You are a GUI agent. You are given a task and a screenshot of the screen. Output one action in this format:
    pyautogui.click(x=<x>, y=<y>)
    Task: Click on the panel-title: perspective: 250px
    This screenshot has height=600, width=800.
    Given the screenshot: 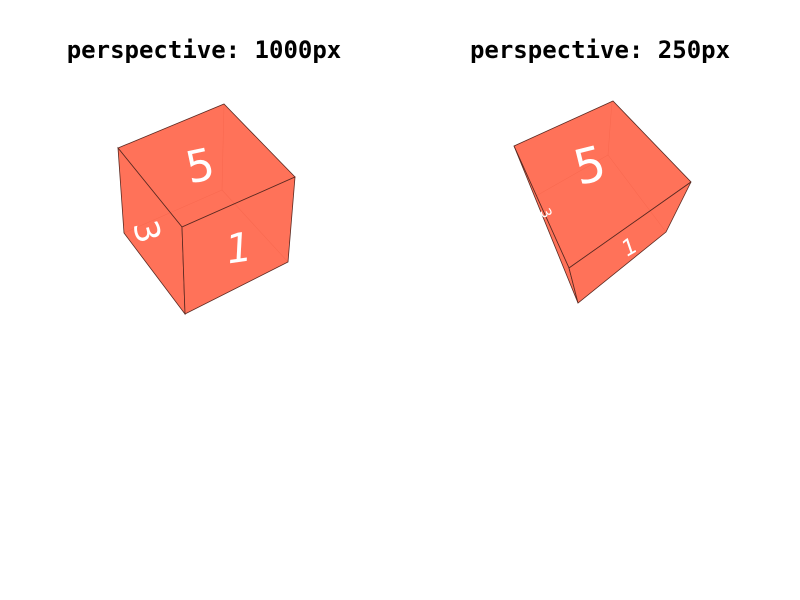 What is the action you would take?
    pyautogui.click(x=600, y=50)
    